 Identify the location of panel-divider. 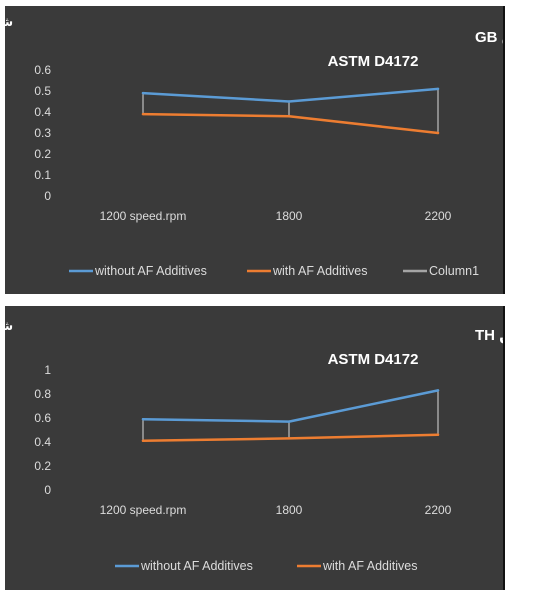
(269, 299).